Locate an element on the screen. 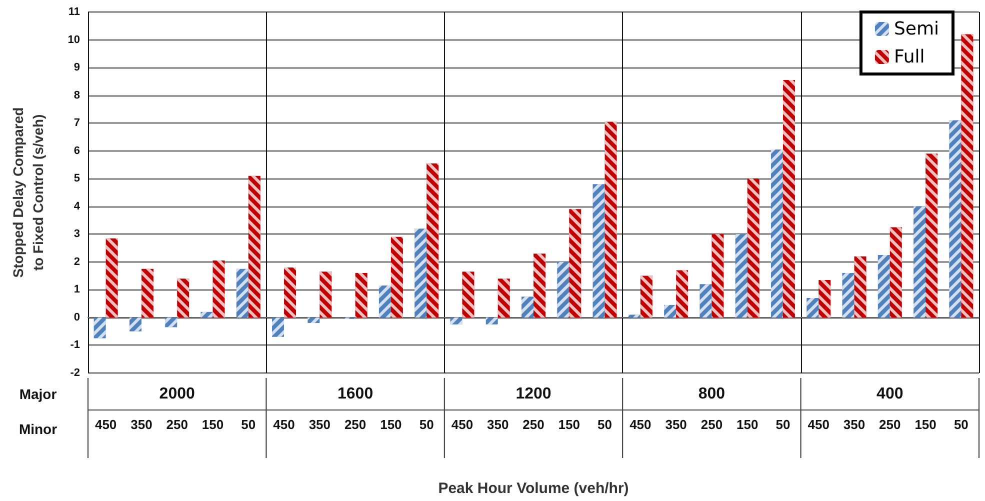 This screenshot has width=985, height=501. y-tick-label: 8 is located at coordinates (77, 95).